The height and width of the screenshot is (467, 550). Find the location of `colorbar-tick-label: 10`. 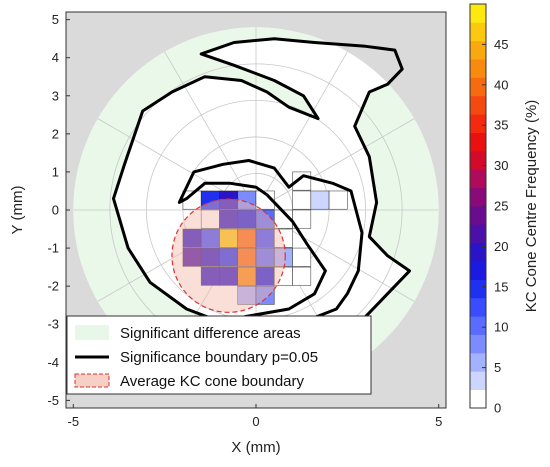

colorbar-tick-label: 10 is located at coordinates (501, 327).